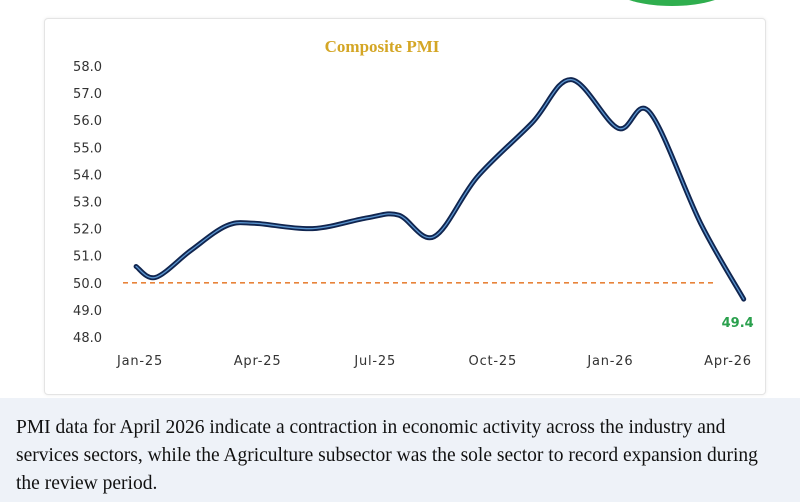 This screenshot has height=502, width=800. What do you see at coordinates (374, 361) in the screenshot?
I see `x-tick-label: Jul-25` at bounding box center [374, 361].